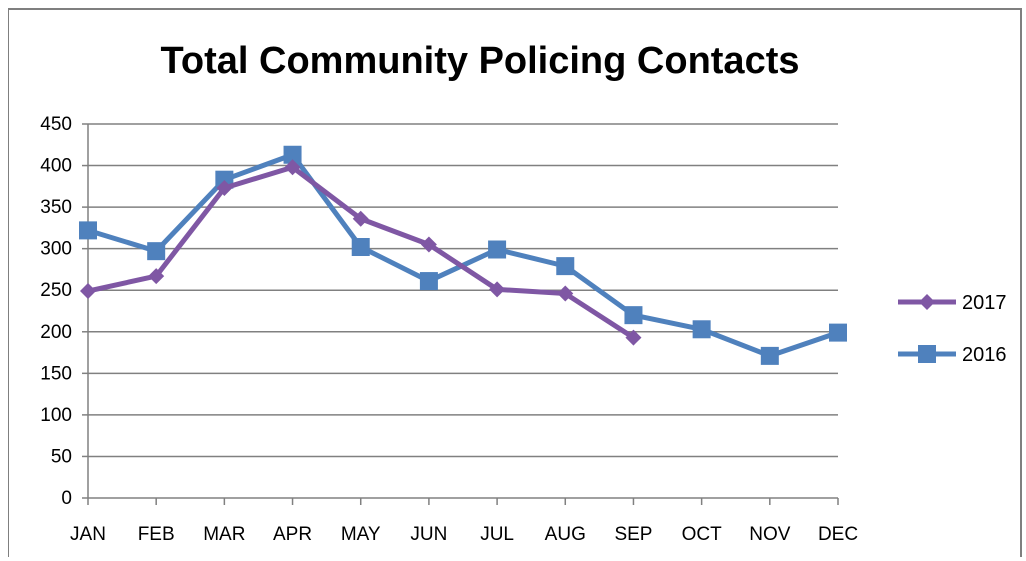  I want to click on chart-title: Total Community Policing Contacts, so click(480, 61).